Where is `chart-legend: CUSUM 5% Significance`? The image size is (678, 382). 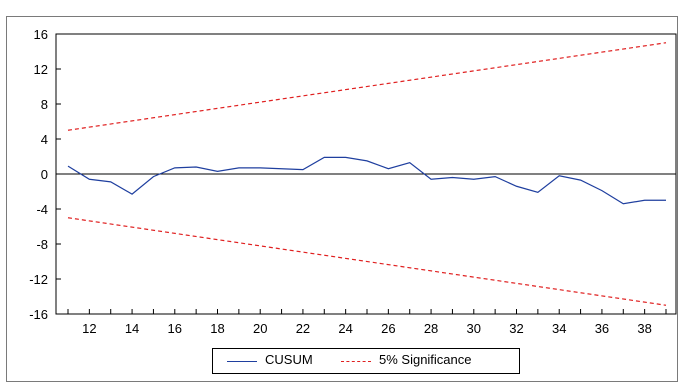
chart-legend: CUSUM 5% Significance is located at coordinates (366, 361).